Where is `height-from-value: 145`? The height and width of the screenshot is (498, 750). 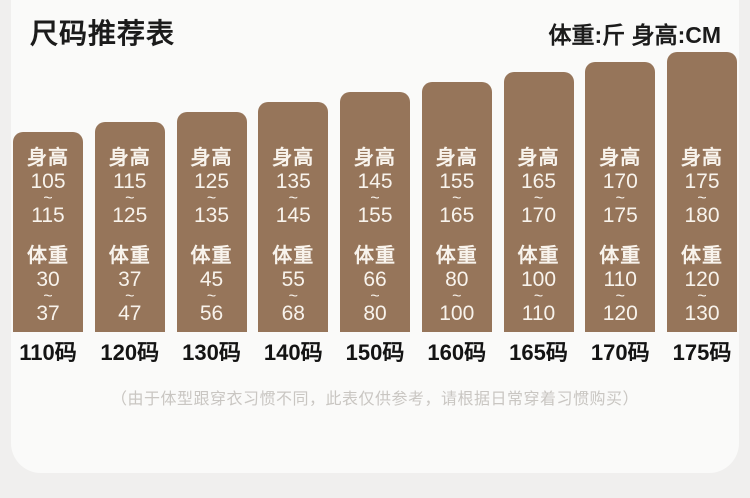
height-from-value: 145 is located at coordinates (375, 181).